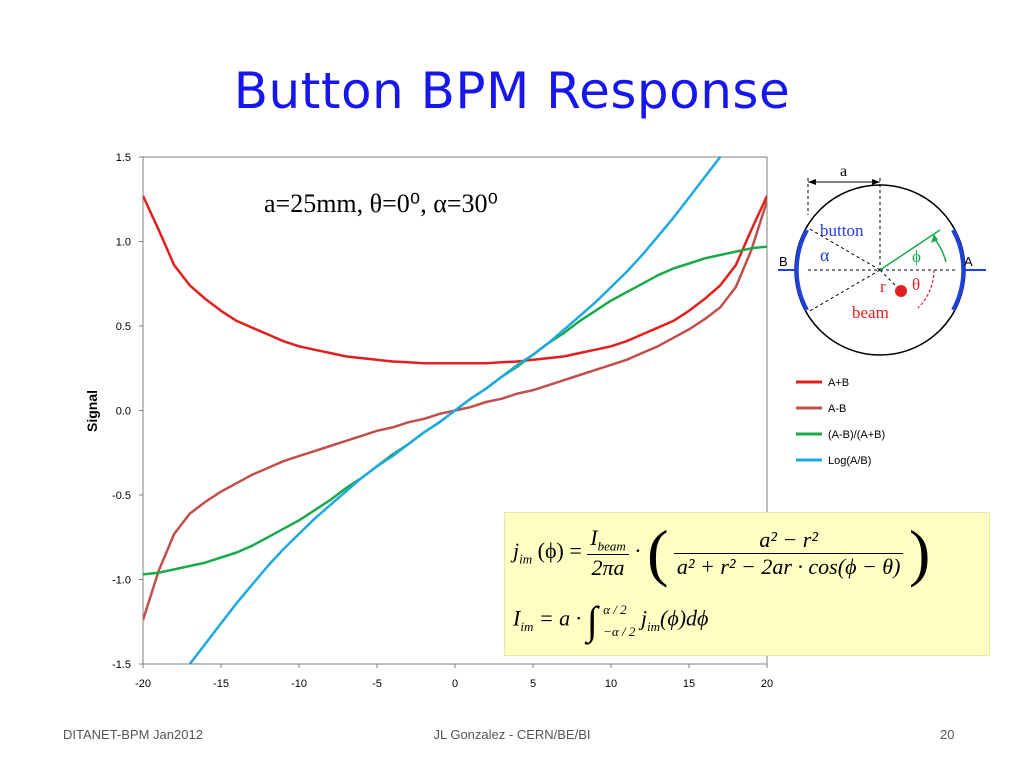 The height and width of the screenshot is (768, 1024). Describe the element at coordinates (377, 684) in the screenshot. I see `x-tick-label: -5` at that location.